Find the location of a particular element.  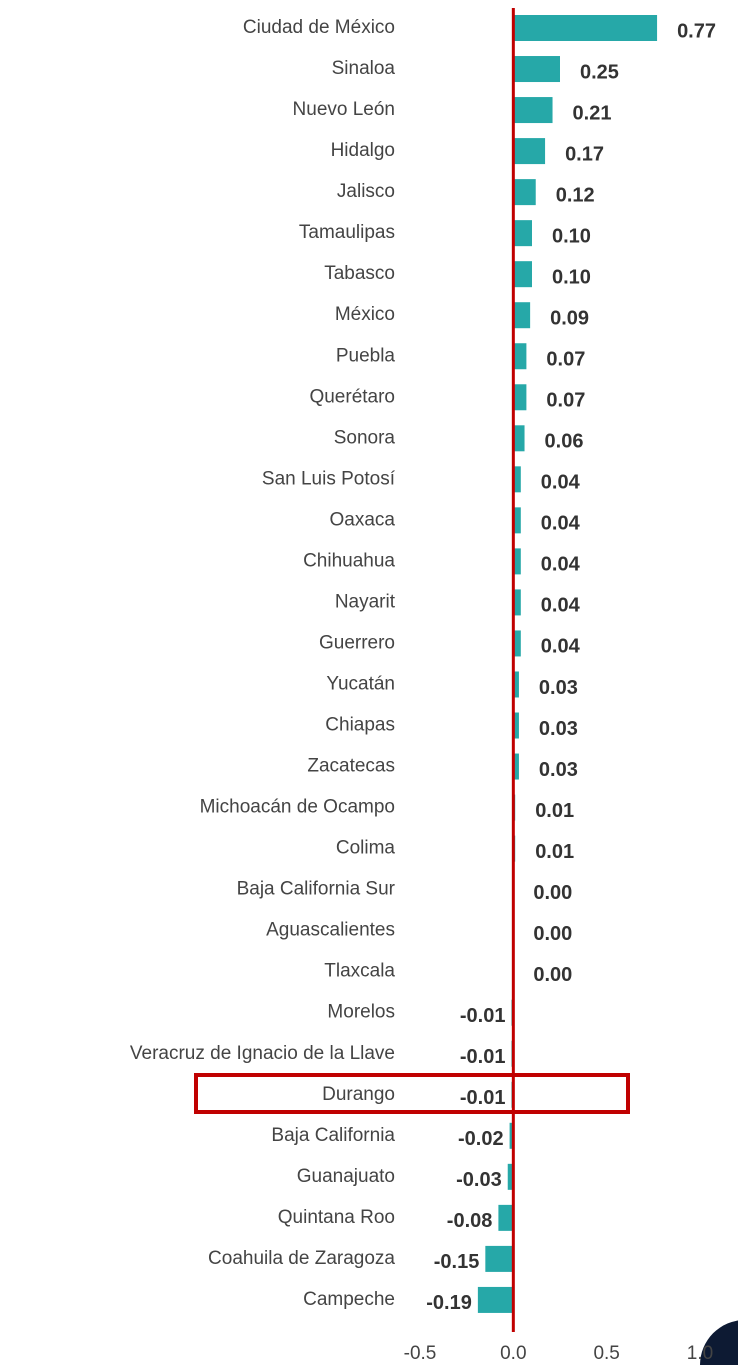

x-tick-label: 0.5 is located at coordinates (606, 1353).